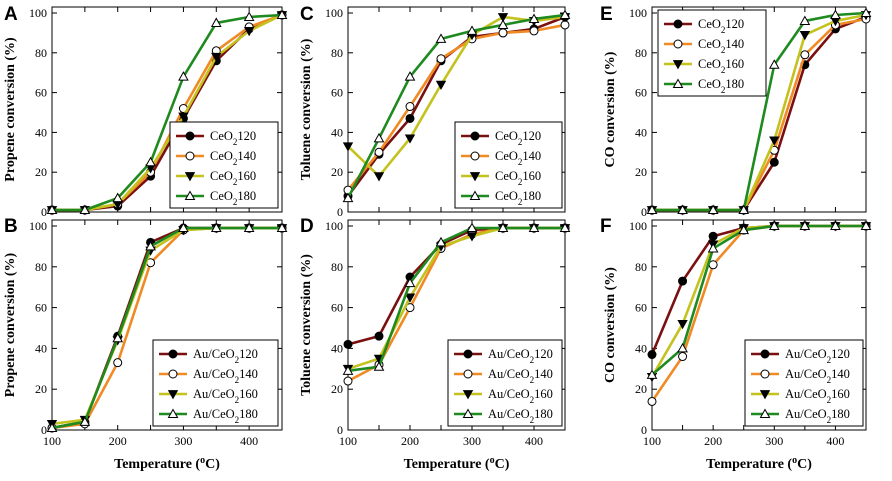  Describe the element at coordinates (41, 267) in the screenshot. I see `y-tick-label: 80` at that location.